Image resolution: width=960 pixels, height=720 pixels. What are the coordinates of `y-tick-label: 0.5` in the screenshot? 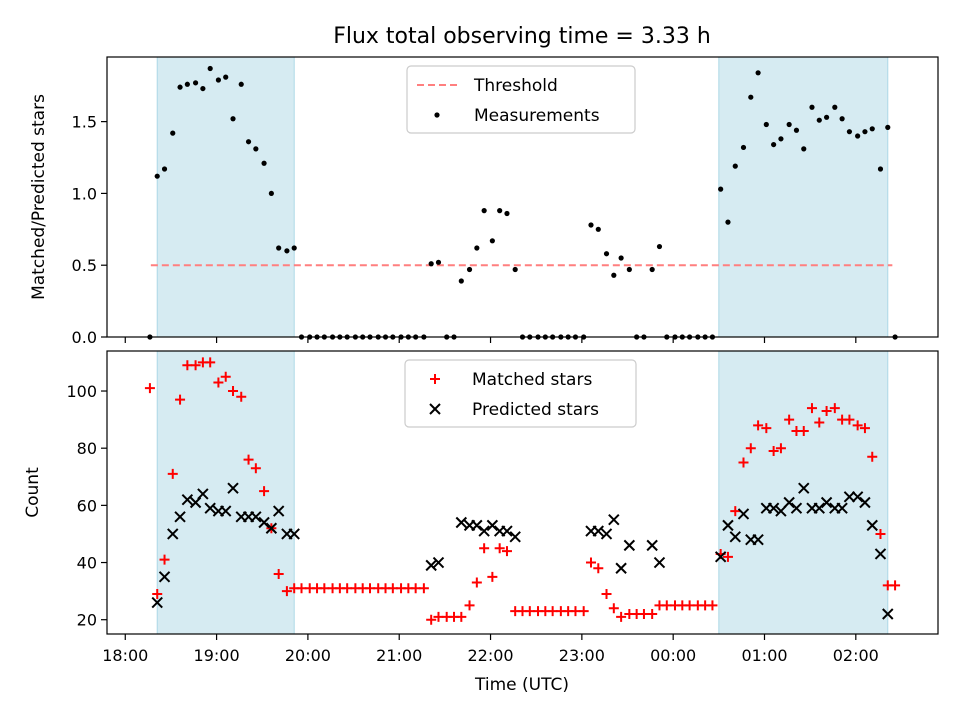 It's located at (84, 265).